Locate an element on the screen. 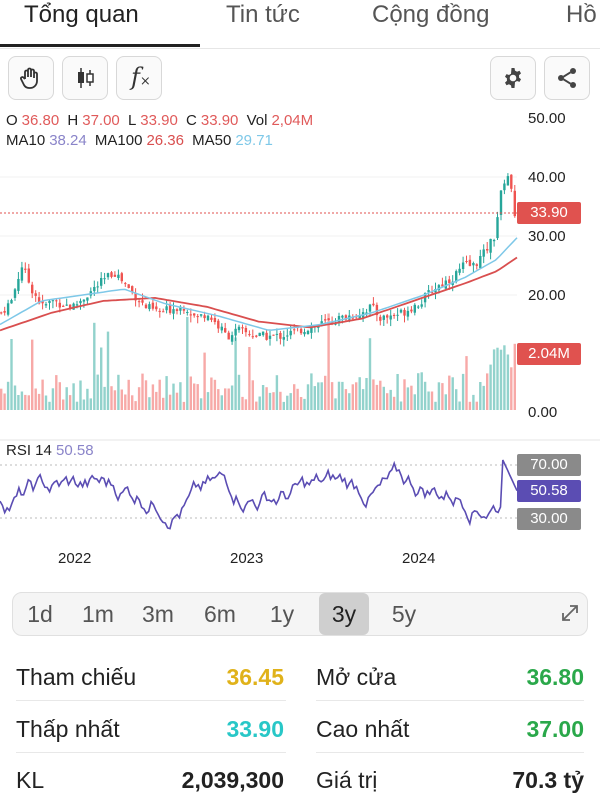 This screenshot has height=800, width=600. indicators-button: f× is located at coordinates (139, 78).